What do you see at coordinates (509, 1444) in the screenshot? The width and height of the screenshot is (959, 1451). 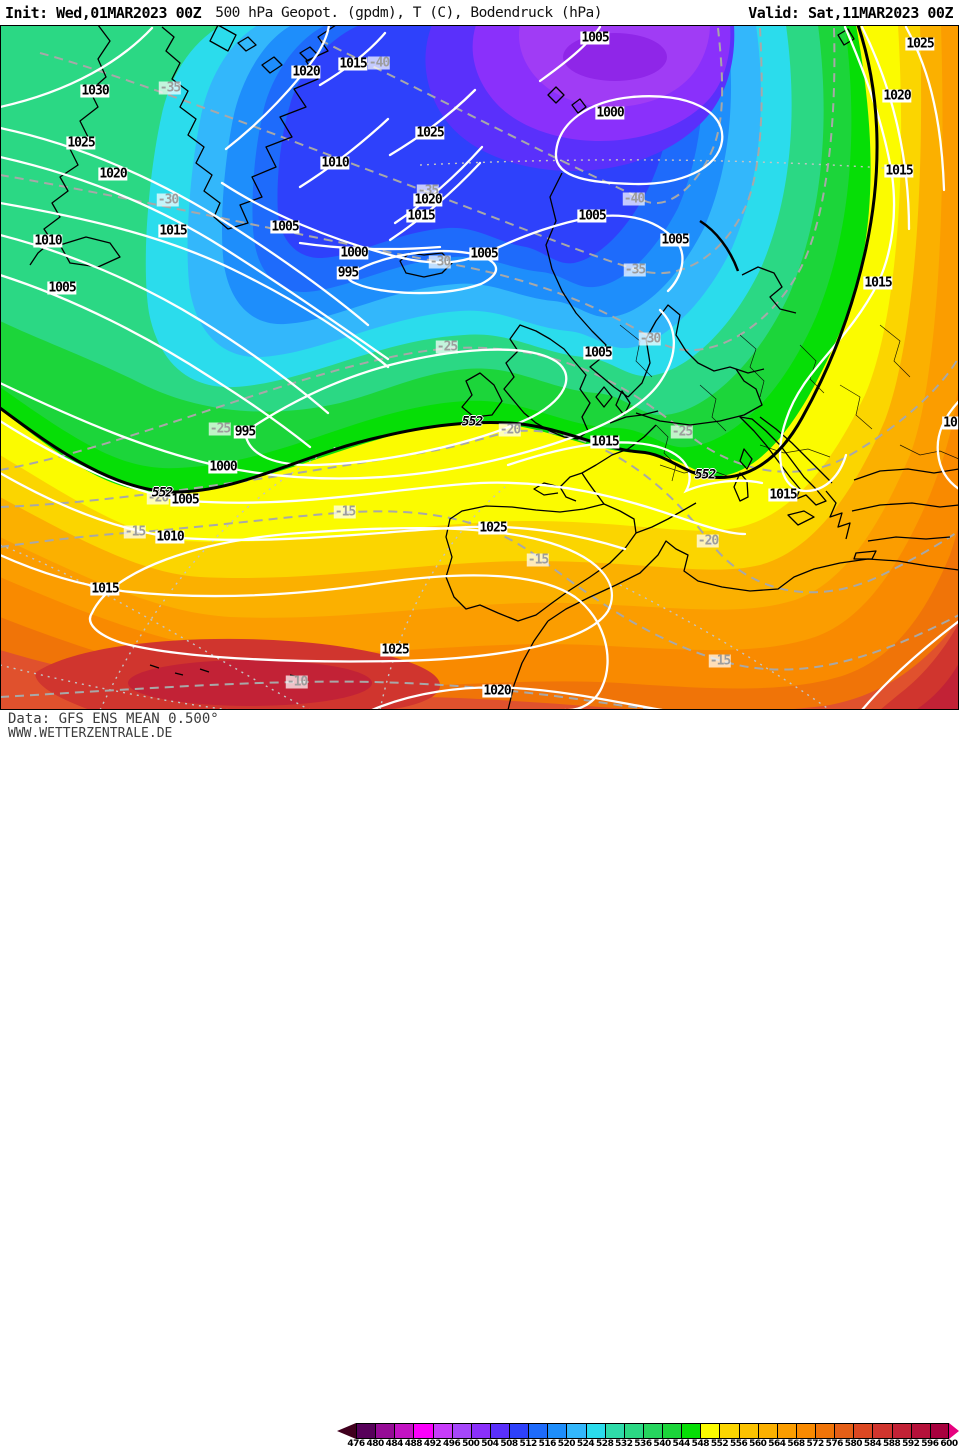 I see `colorbar-tick: 508` at bounding box center [509, 1444].